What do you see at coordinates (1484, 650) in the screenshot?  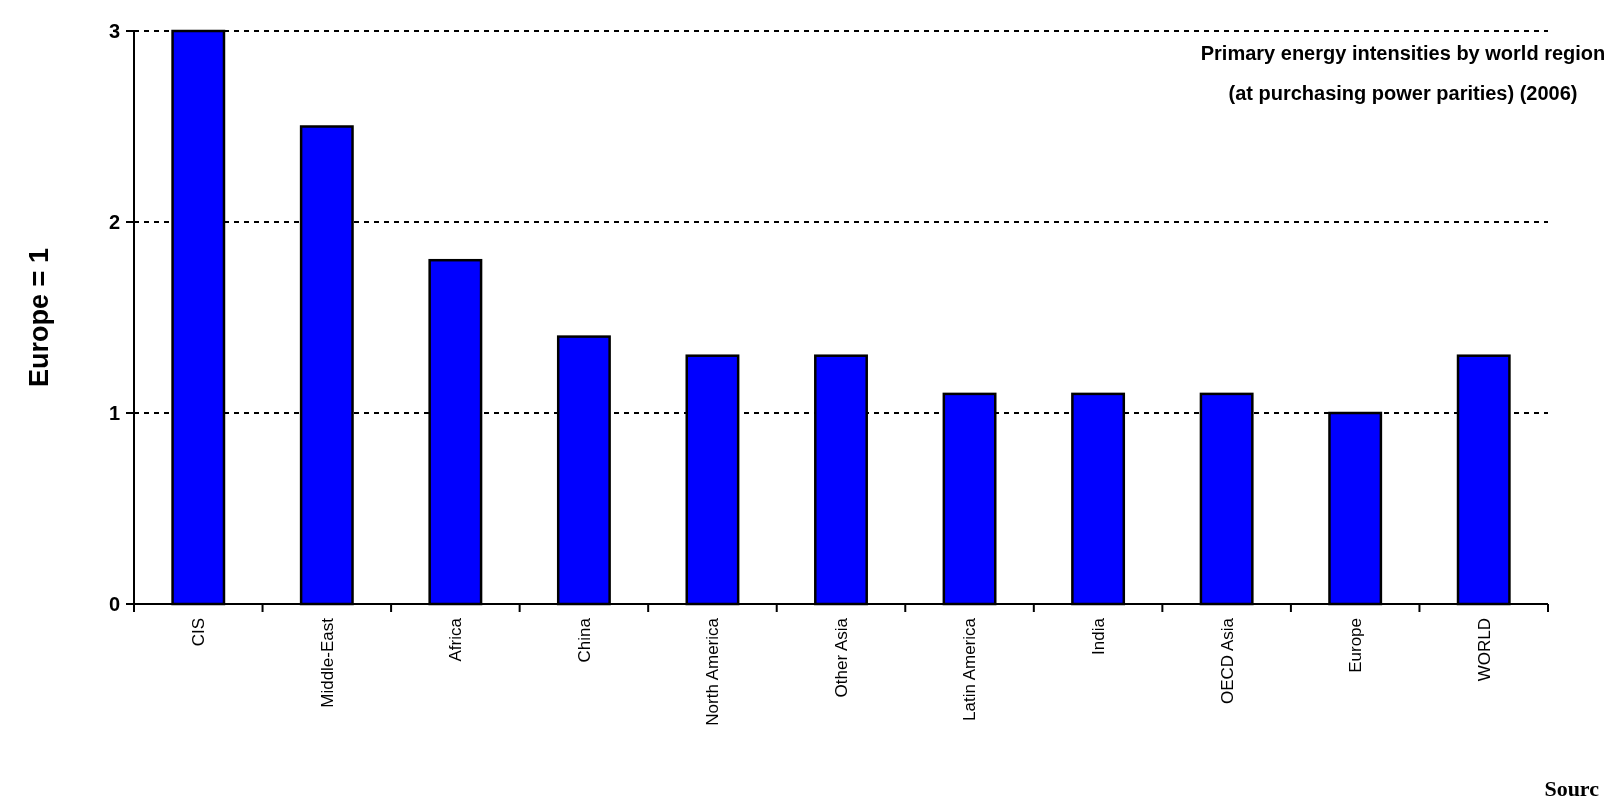 I see `x-tick-label: WORLD` at bounding box center [1484, 650].